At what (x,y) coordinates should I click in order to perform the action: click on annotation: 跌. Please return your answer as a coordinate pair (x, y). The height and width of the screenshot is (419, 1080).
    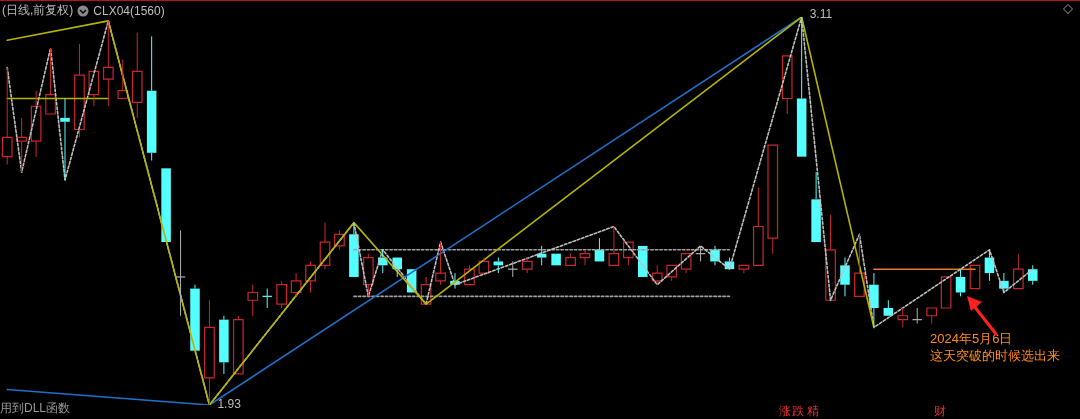
    Looking at the image, I should click on (798, 411).